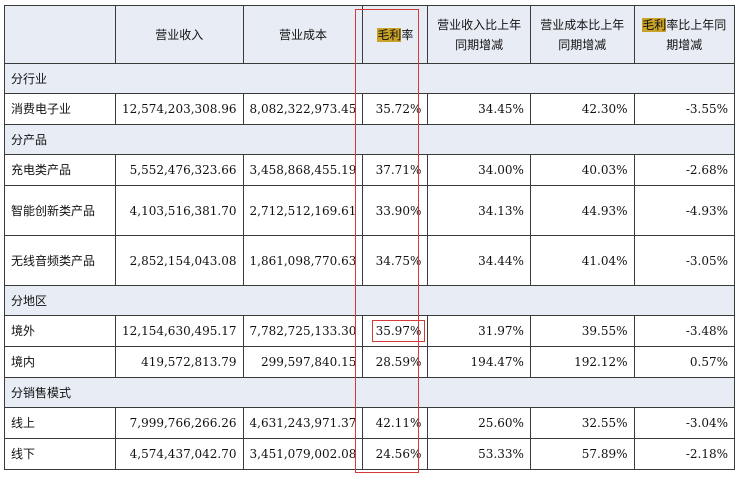 Image resolution: width=735 pixels, height=482 pixels. Describe the element at coordinates (179, 362) in the screenshot. I see `cell-revenue: 419,572,813.79` at that location.